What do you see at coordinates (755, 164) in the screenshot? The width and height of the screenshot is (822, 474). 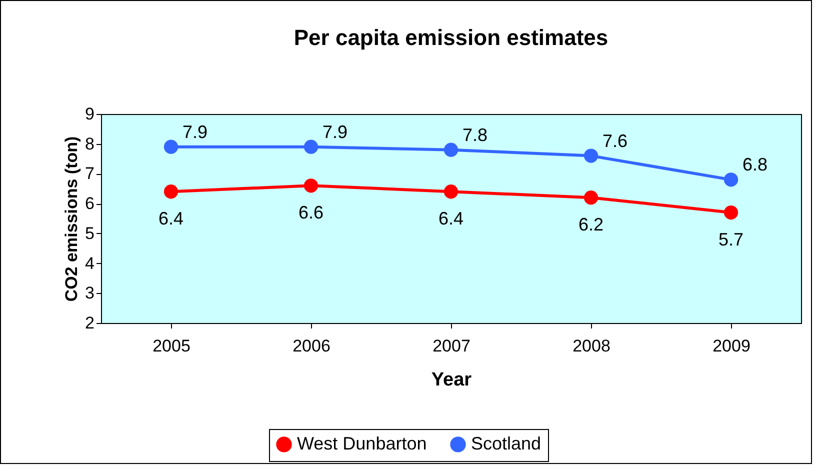 I see `data-label: 6.8` at bounding box center [755, 164].